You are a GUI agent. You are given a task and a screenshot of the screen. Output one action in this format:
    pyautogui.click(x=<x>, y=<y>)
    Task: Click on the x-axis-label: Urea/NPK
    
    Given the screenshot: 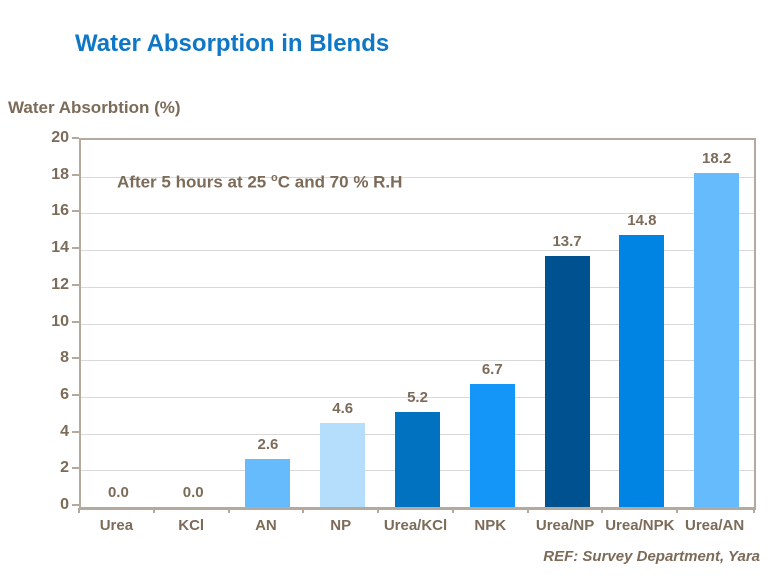 What is the action you would take?
    pyautogui.click(x=640, y=525)
    